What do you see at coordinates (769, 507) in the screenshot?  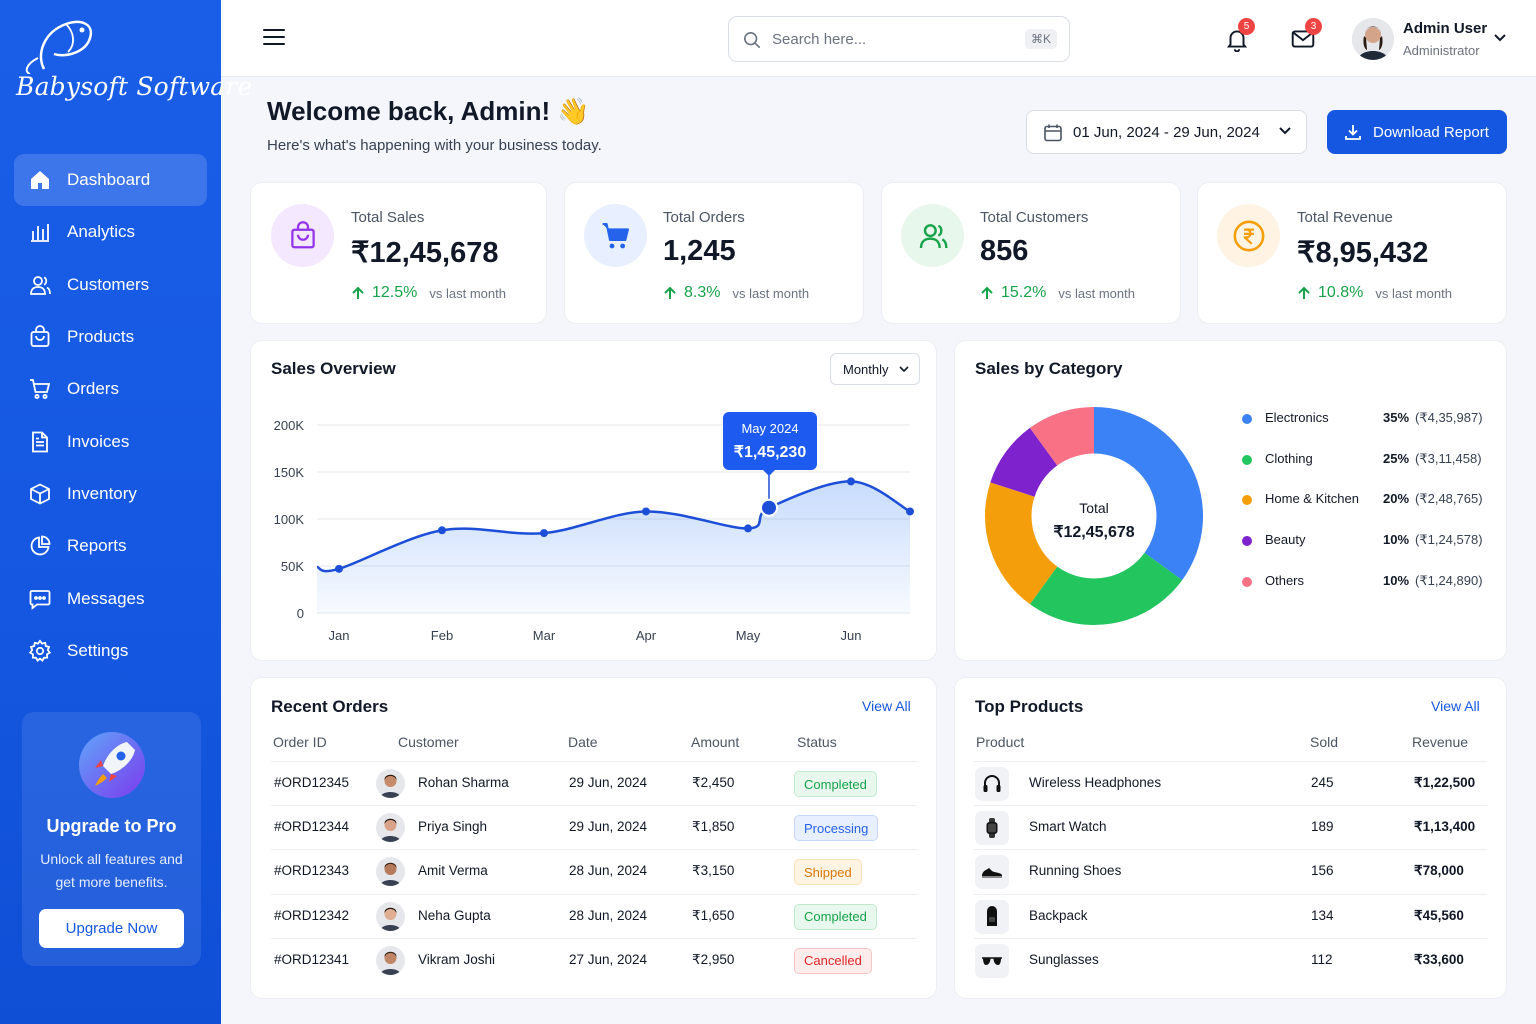 I see `highlighted-point` at bounding box center [769, 507].